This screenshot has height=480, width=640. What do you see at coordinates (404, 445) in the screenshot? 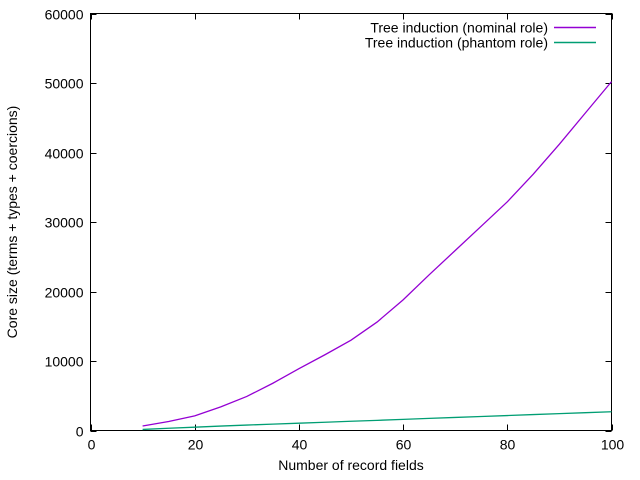
I see `x-tick-label: 60` at bounding box center [404, 445].